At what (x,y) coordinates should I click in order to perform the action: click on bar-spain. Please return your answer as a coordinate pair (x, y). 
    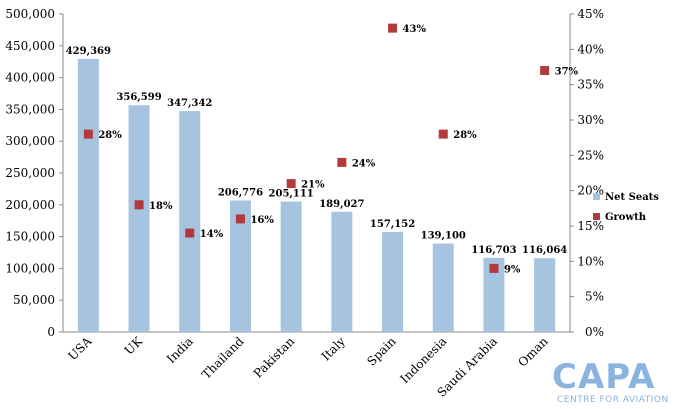
    Looking at the image, I should click on (393, 282).